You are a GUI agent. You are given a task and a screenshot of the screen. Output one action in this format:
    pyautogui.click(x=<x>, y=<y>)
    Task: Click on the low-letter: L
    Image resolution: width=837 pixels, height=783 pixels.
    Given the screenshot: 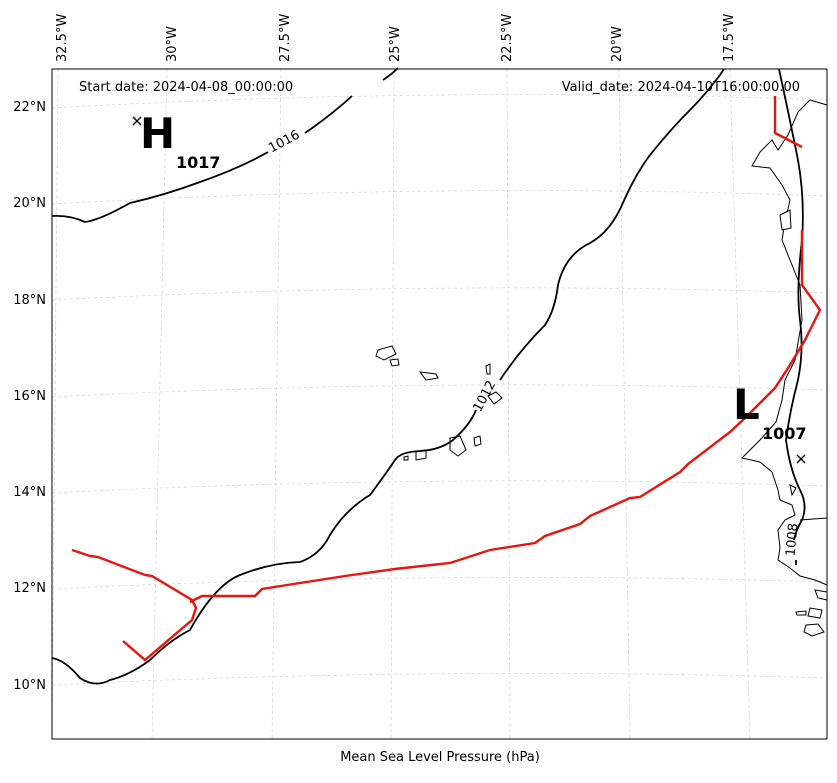 What is the action you would take?
    pyautogui.click(x=746, y=404)
    